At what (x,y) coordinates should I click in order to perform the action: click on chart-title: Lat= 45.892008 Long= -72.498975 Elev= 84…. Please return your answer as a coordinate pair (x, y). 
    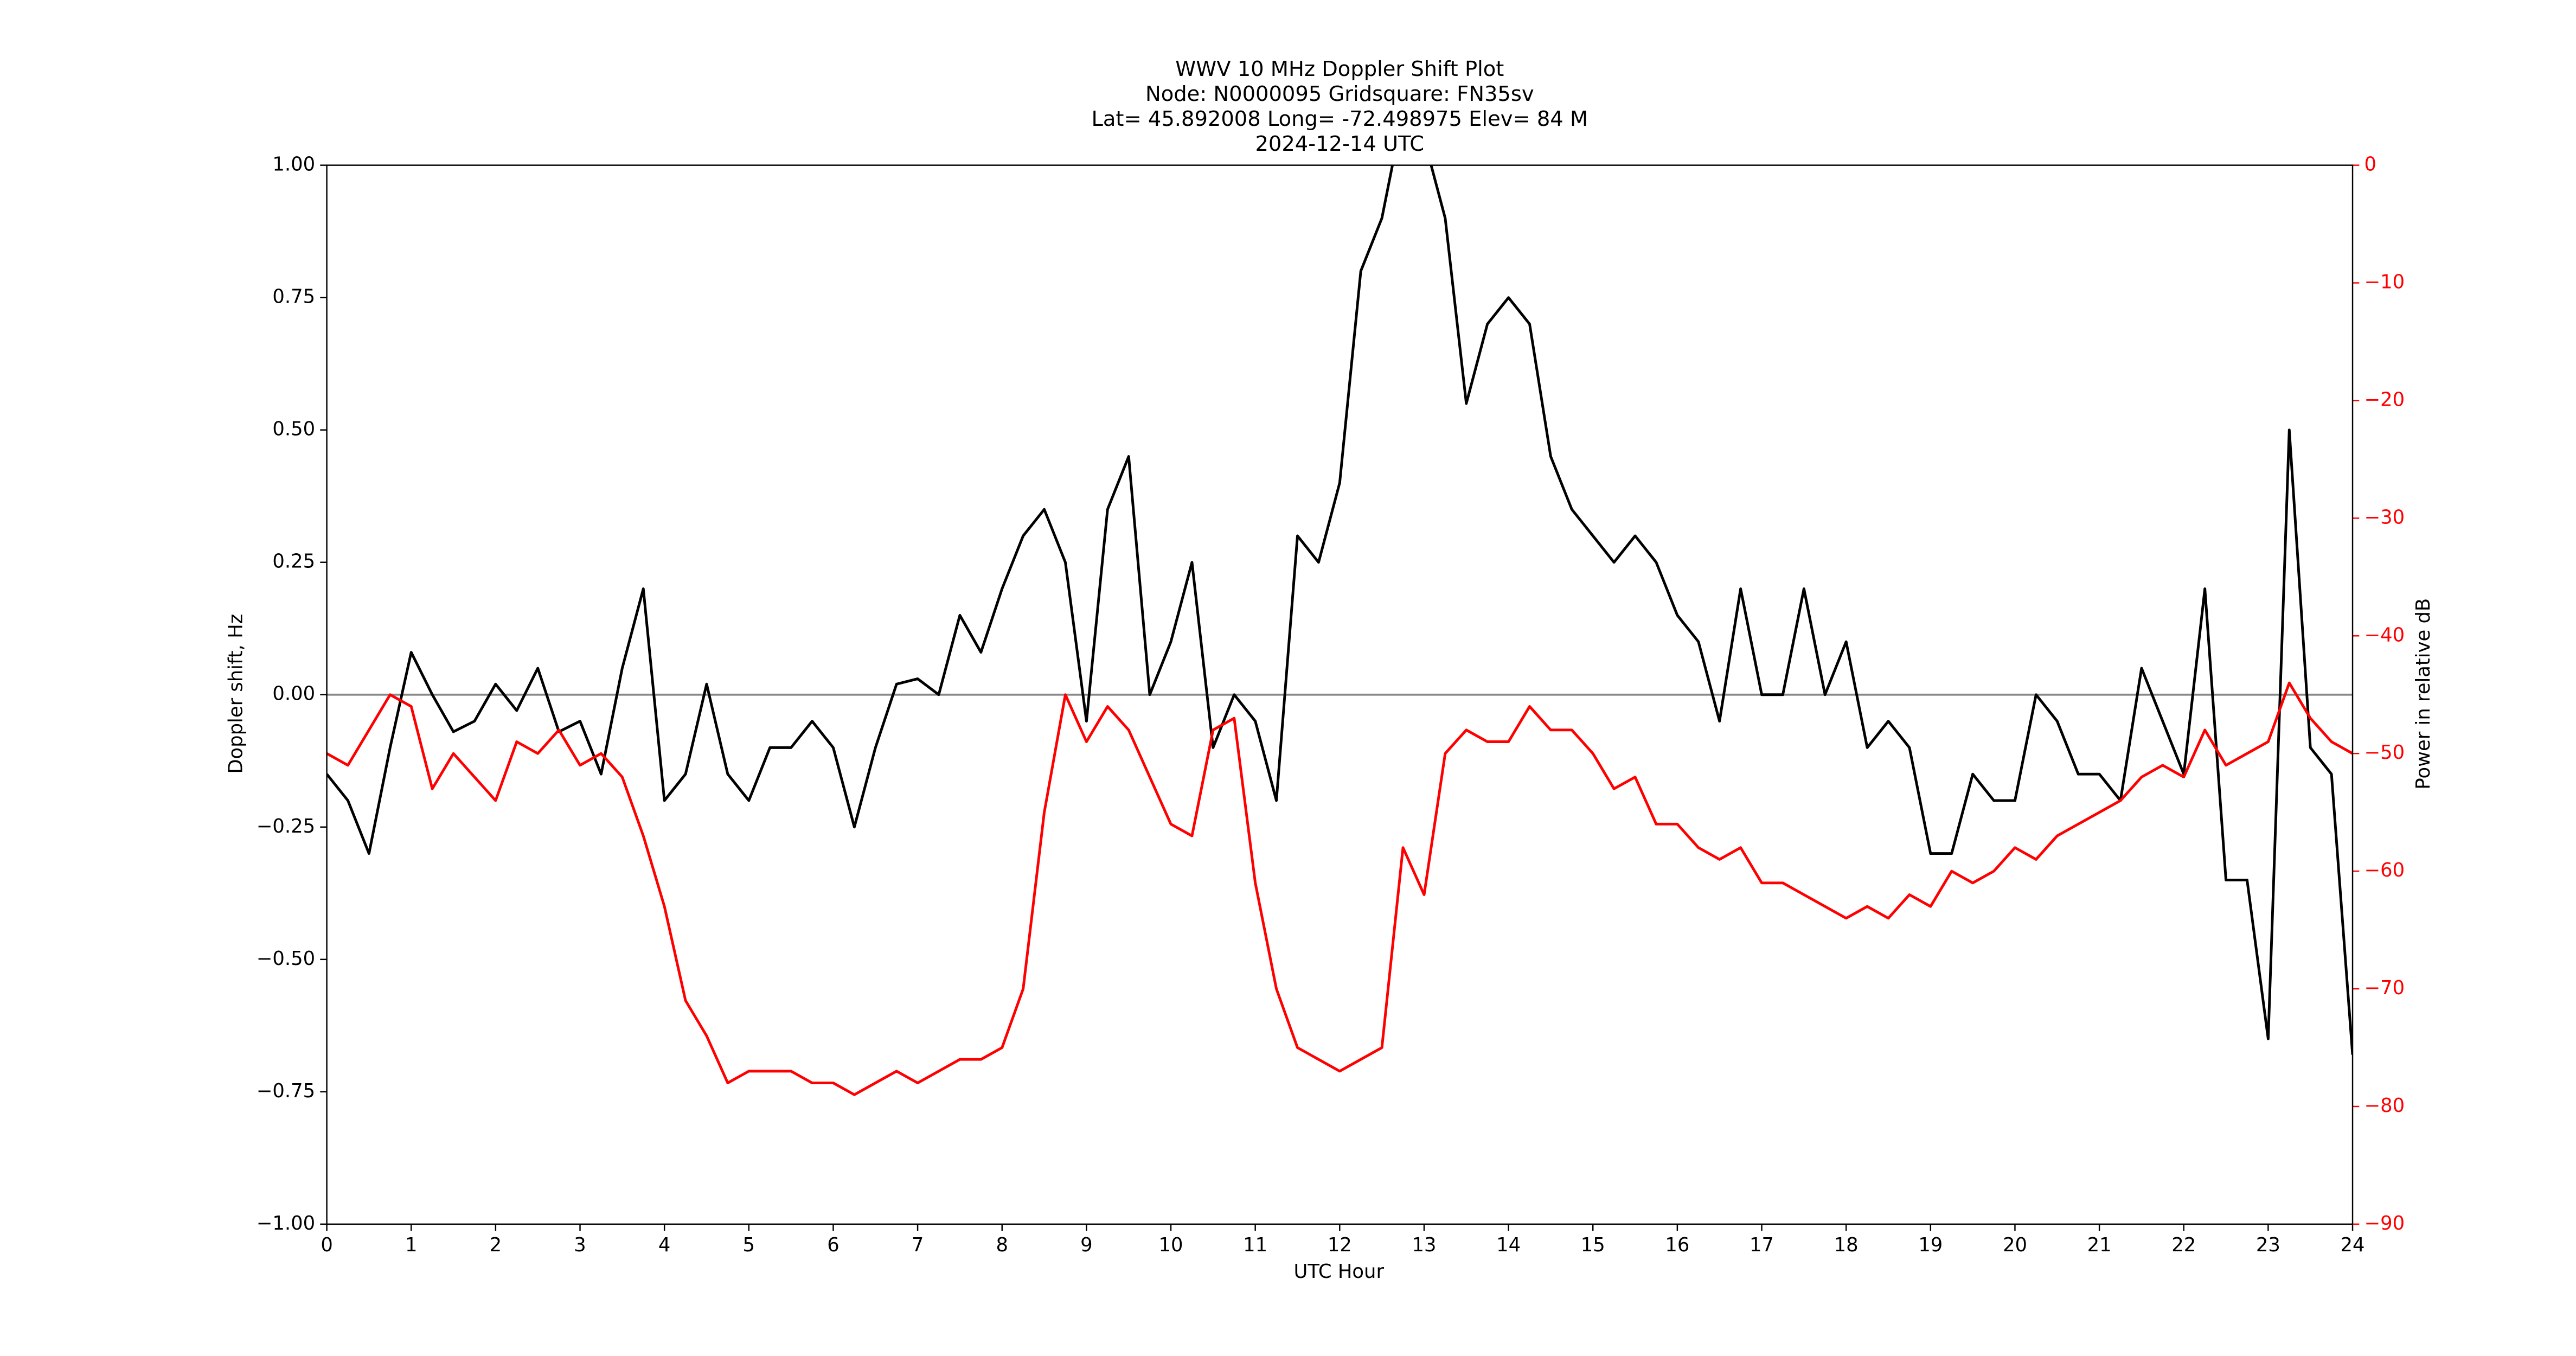
    Looking at the image, I should click on (1339, 119).